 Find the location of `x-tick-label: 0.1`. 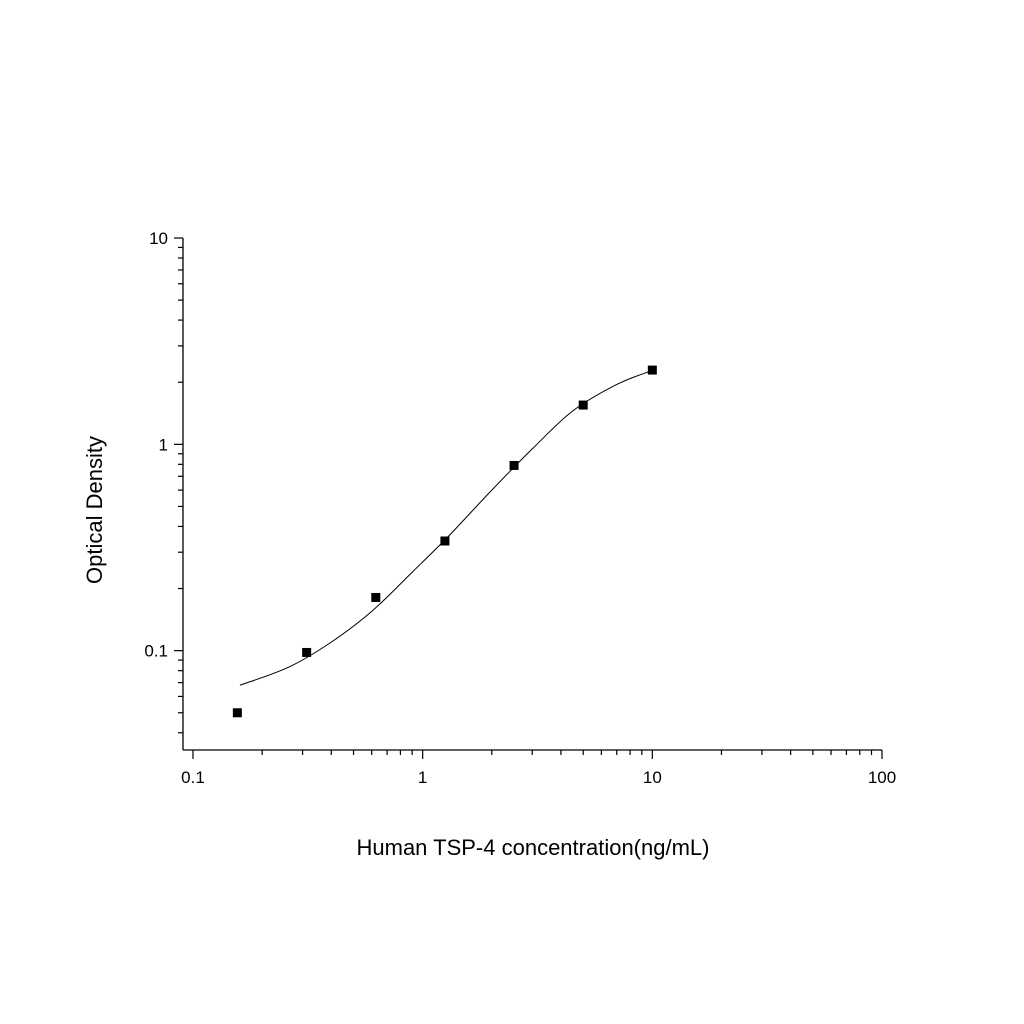

x-tick-label: 0.1 is located at coordinates (193, 777).